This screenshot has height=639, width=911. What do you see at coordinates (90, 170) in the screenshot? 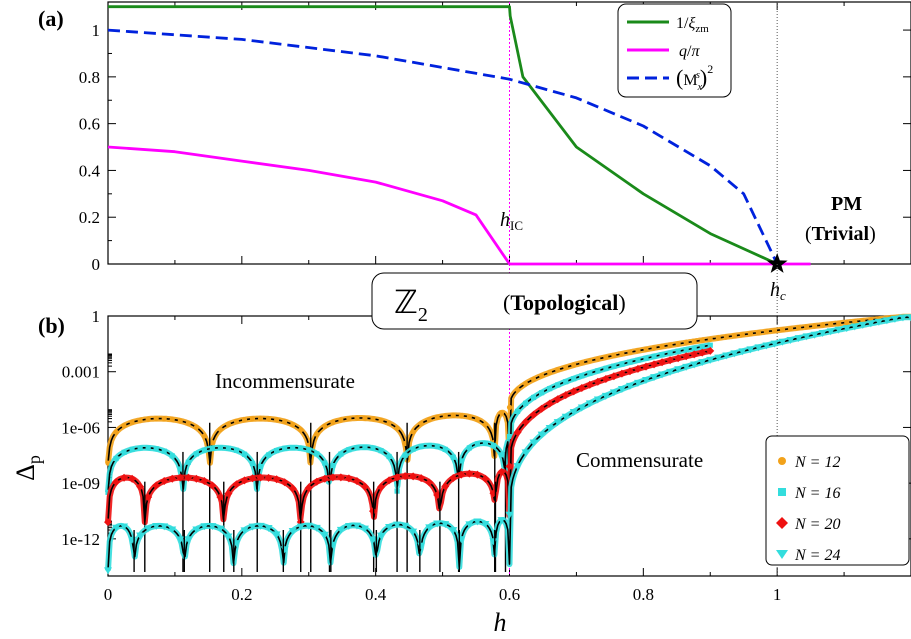
I see `y-tick-label: 0.4` at bounding box center [90, 170].